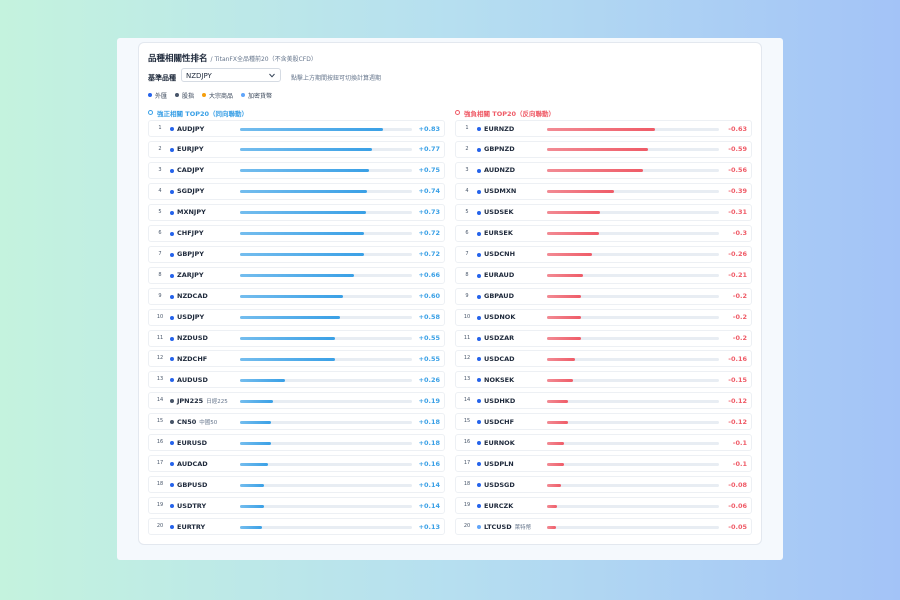 The height and width of the screenshot is (600, 900). What do you see at coordinates (510, 114) in the screenshot?
I see `section-label: 強負相關 TOP20（反向聯動）` at bounding box center [510, 114].